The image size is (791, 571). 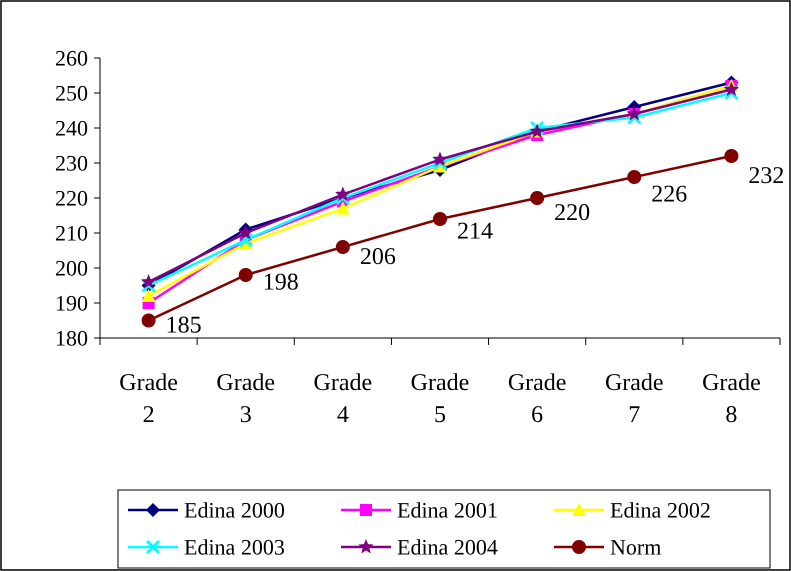 What do you see at coordinates (246, 399) in the screenshot?
I see `x-tick-label: Grade 3` at bounding box center [246, 399].